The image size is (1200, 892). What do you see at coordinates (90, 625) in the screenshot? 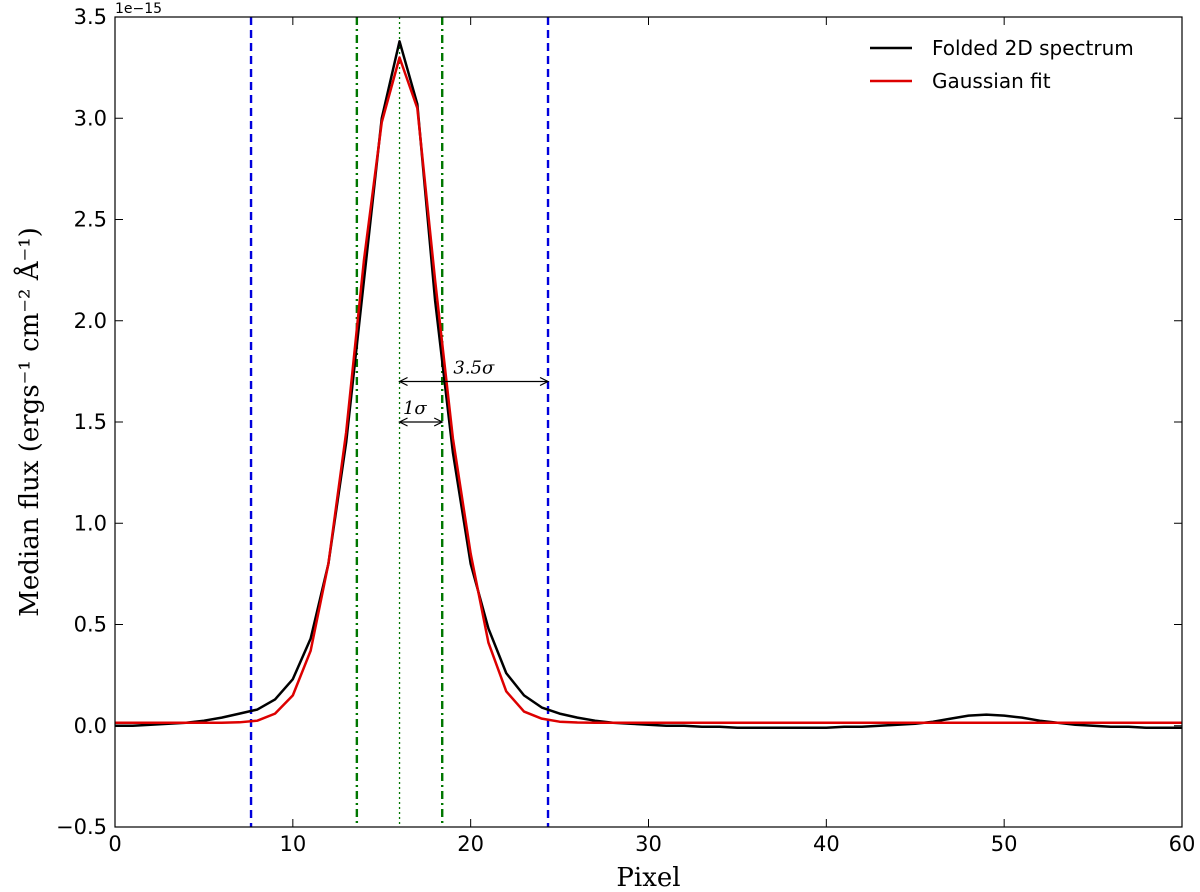
I see `y-tick-label: 0.5` at bounding box center [90, 625].